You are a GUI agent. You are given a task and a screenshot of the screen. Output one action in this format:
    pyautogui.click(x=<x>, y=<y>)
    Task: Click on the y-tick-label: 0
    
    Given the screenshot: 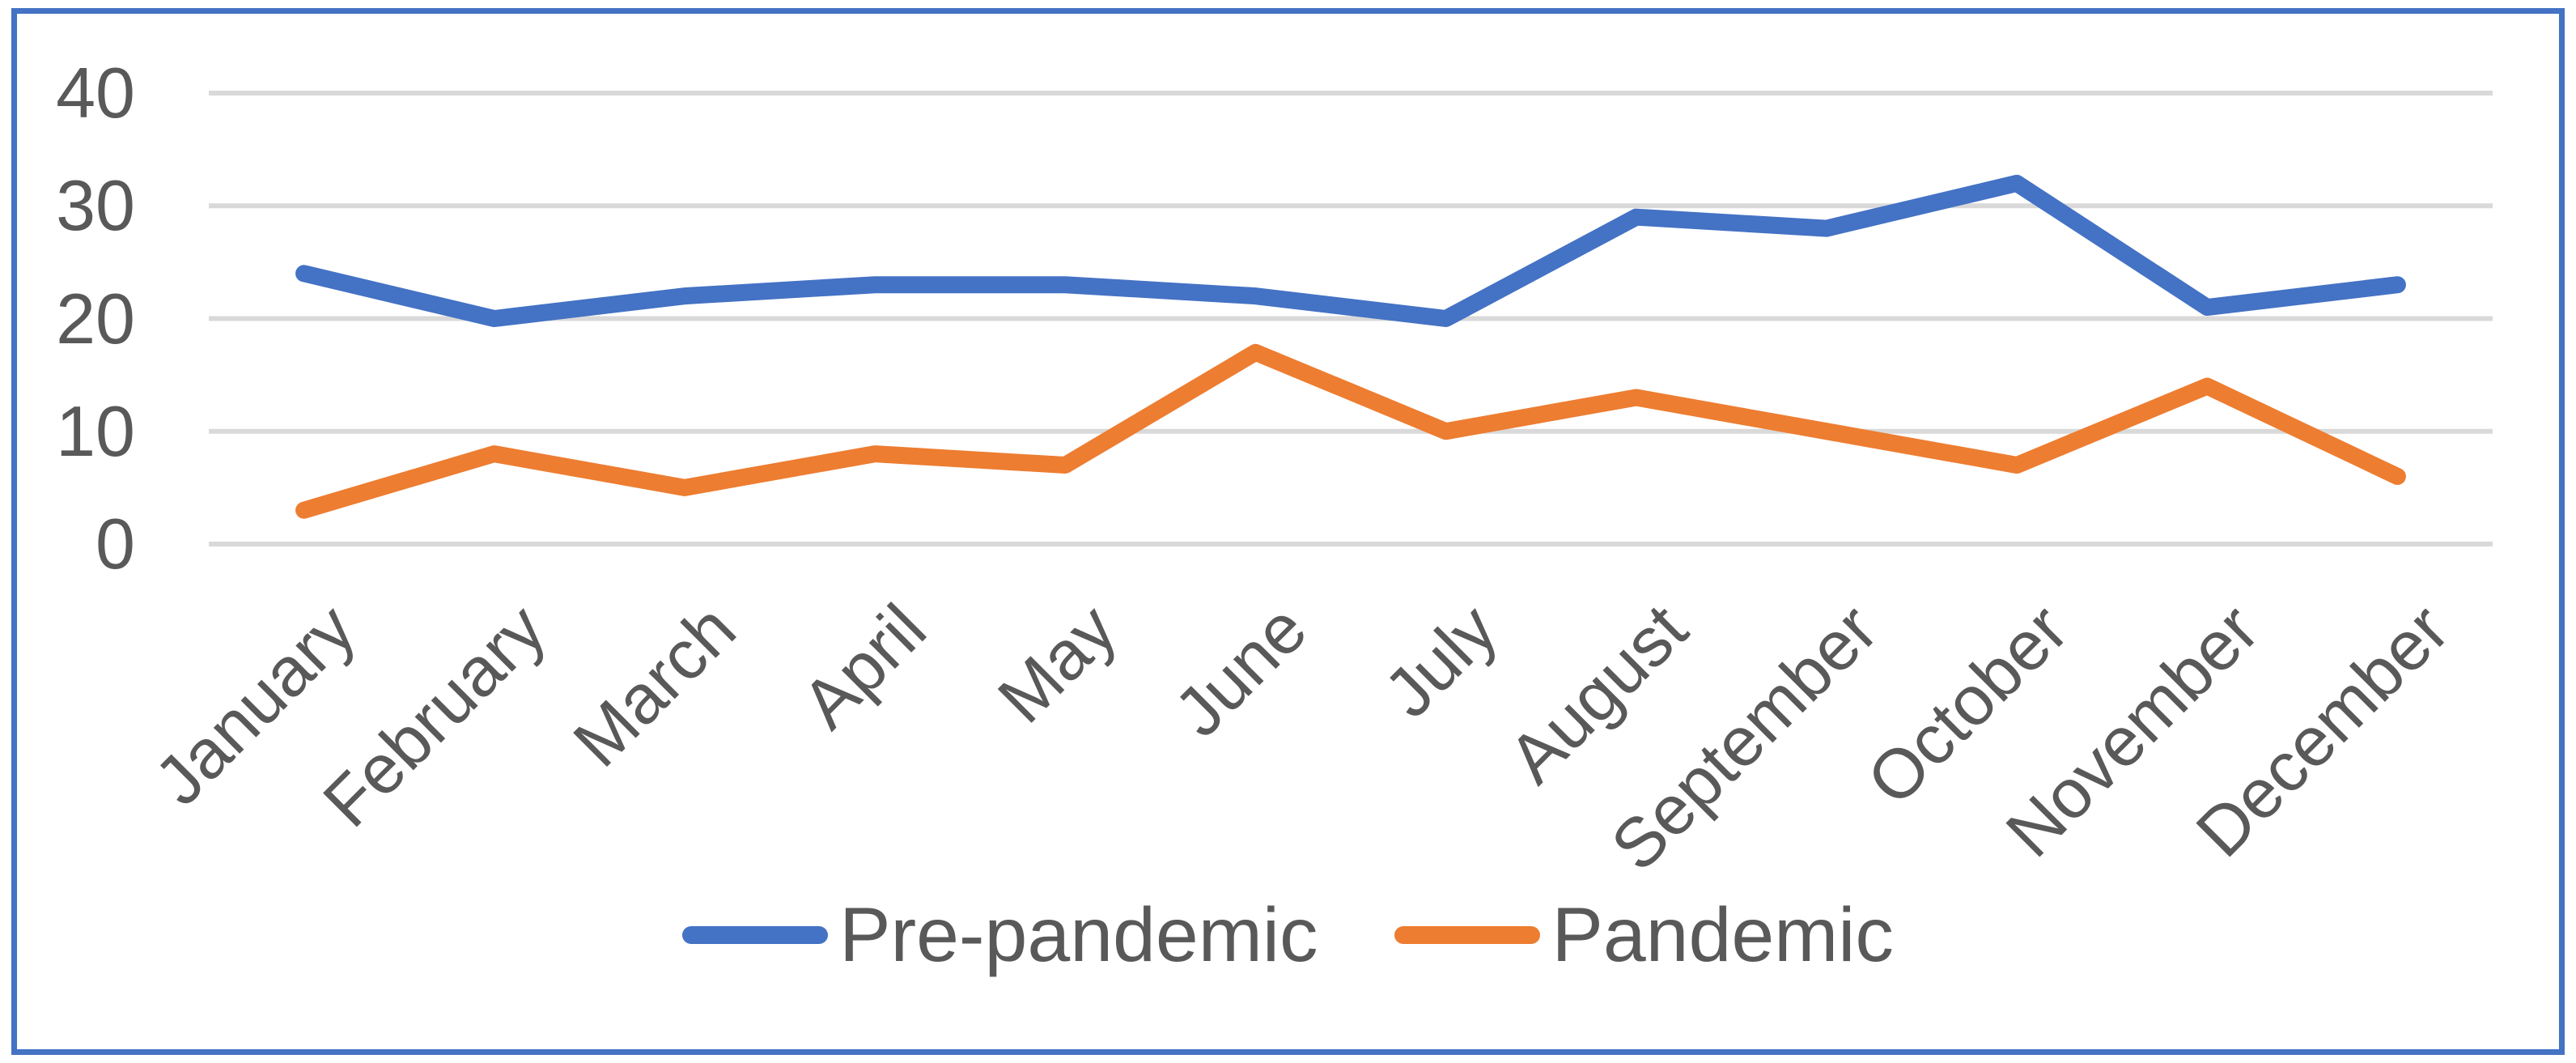 What is the action you would take?
    pyautogui.click(x=115, y=544)
    